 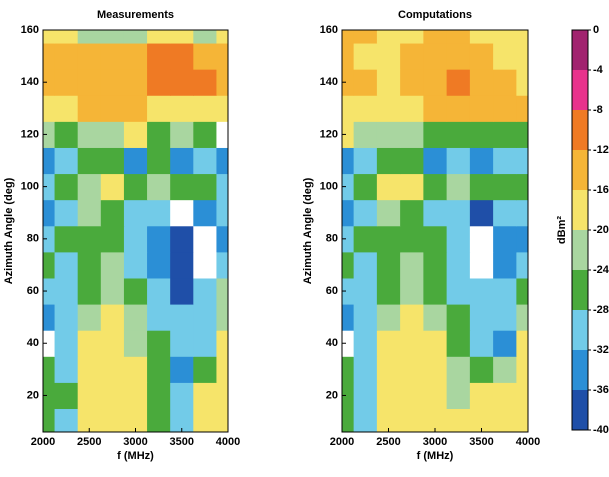 I want to click on x-tick-label: 4000, so click(x=528, y=442).